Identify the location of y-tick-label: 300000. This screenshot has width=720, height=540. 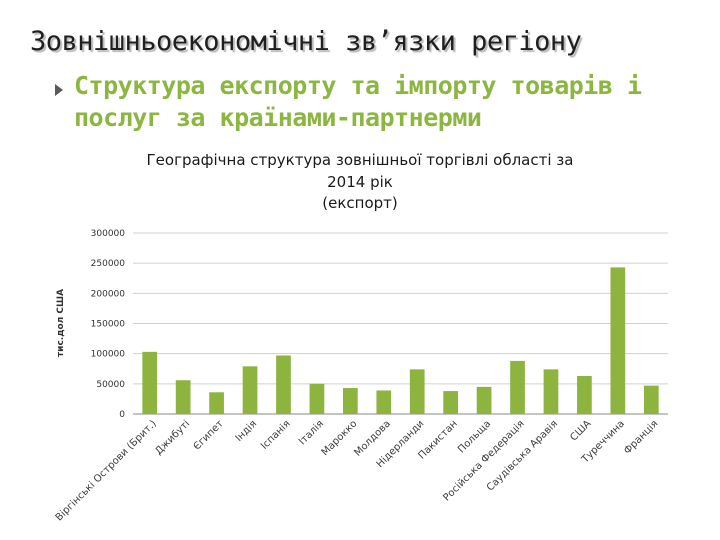
(108, 234).